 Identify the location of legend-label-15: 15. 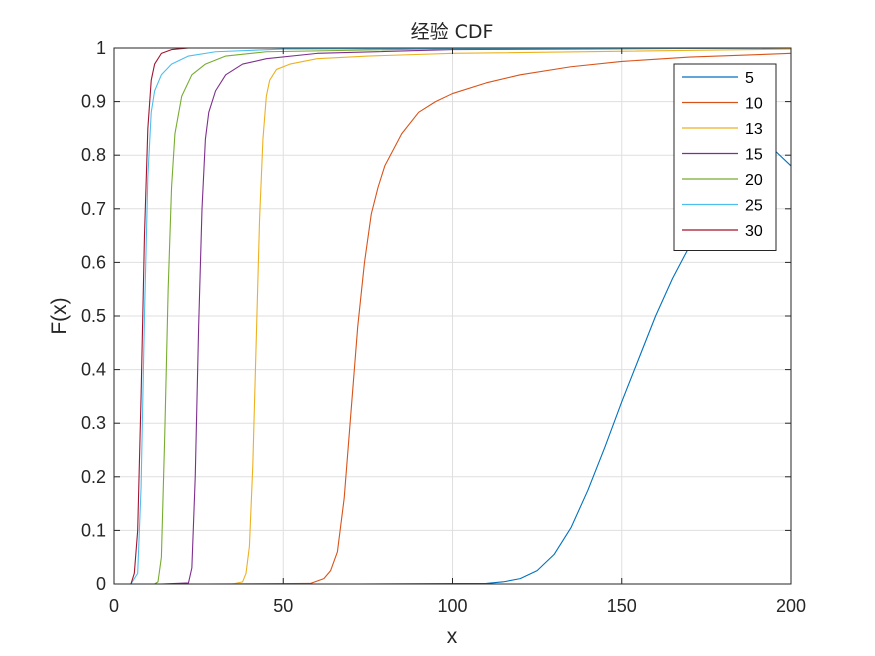
(754, 155).